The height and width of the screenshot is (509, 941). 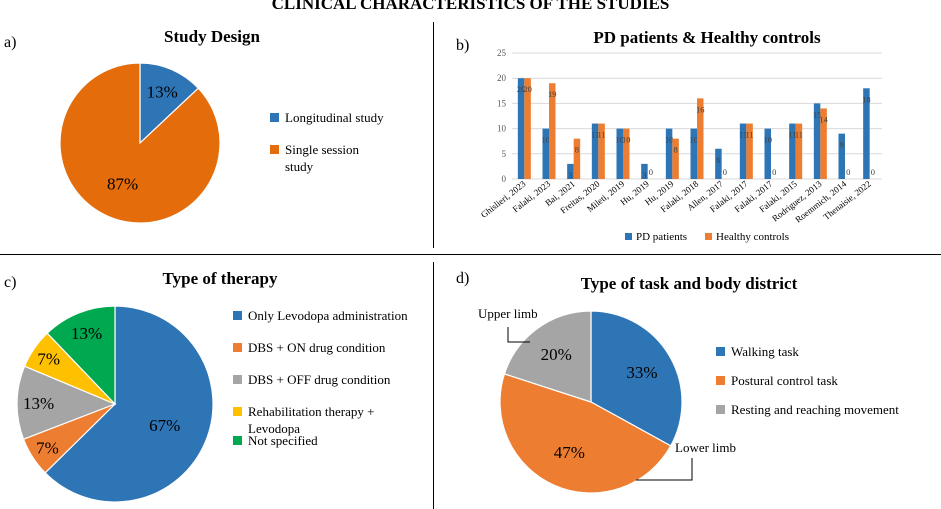 I want to click on pie-value-label: 7%, so click(x=48, y=358).